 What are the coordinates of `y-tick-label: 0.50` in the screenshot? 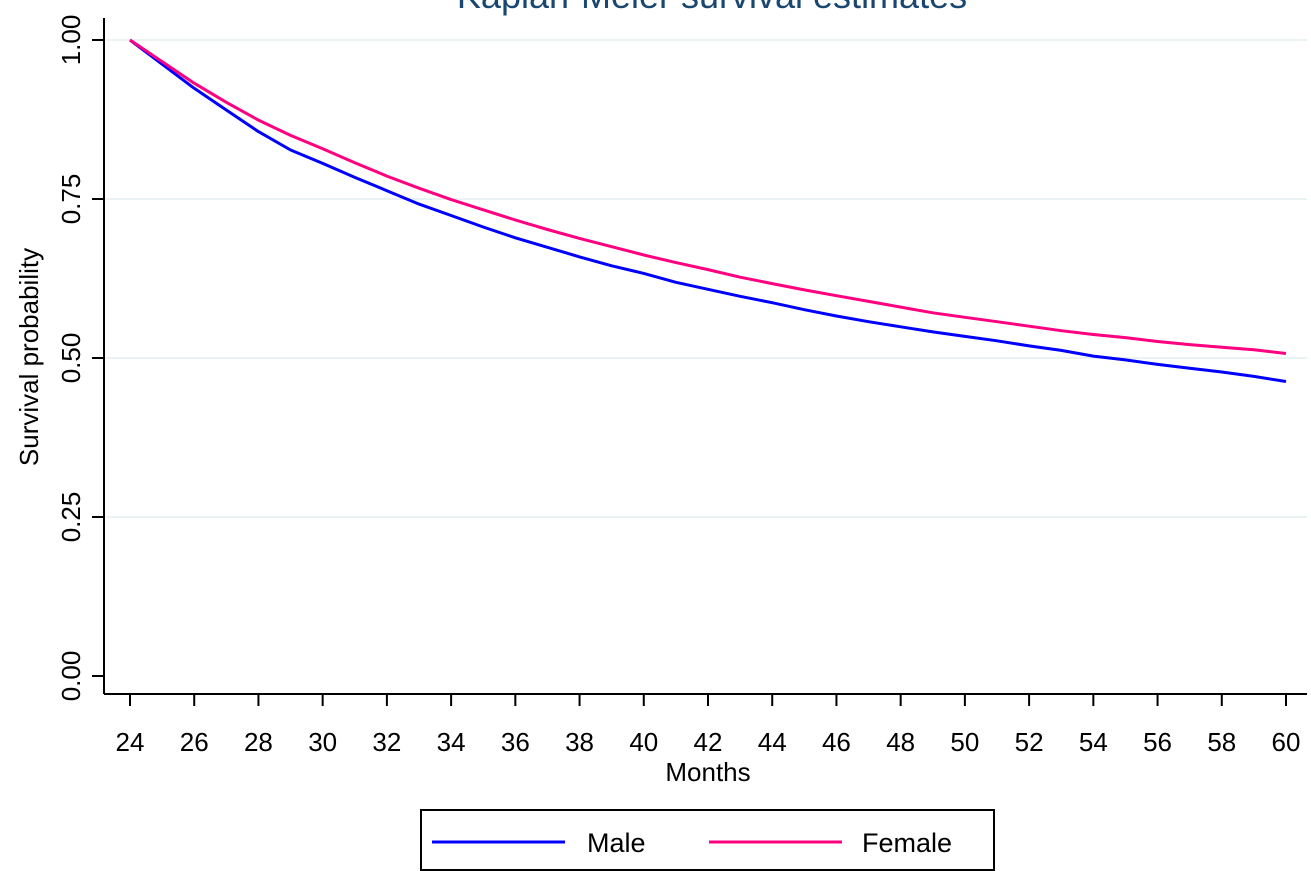 It's located at (71, 358).